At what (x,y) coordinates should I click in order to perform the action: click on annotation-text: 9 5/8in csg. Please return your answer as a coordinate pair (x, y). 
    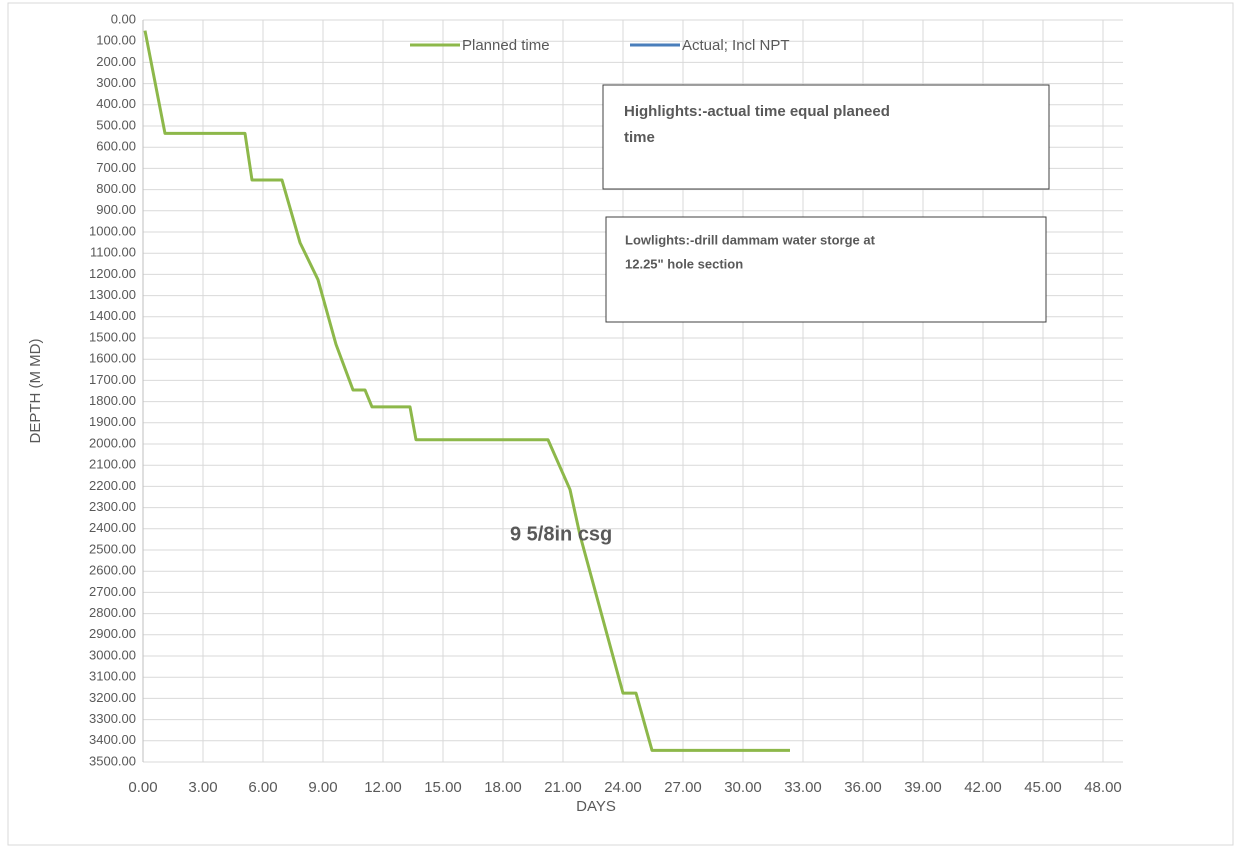
    Looking at the image, I should click on (561, 534).